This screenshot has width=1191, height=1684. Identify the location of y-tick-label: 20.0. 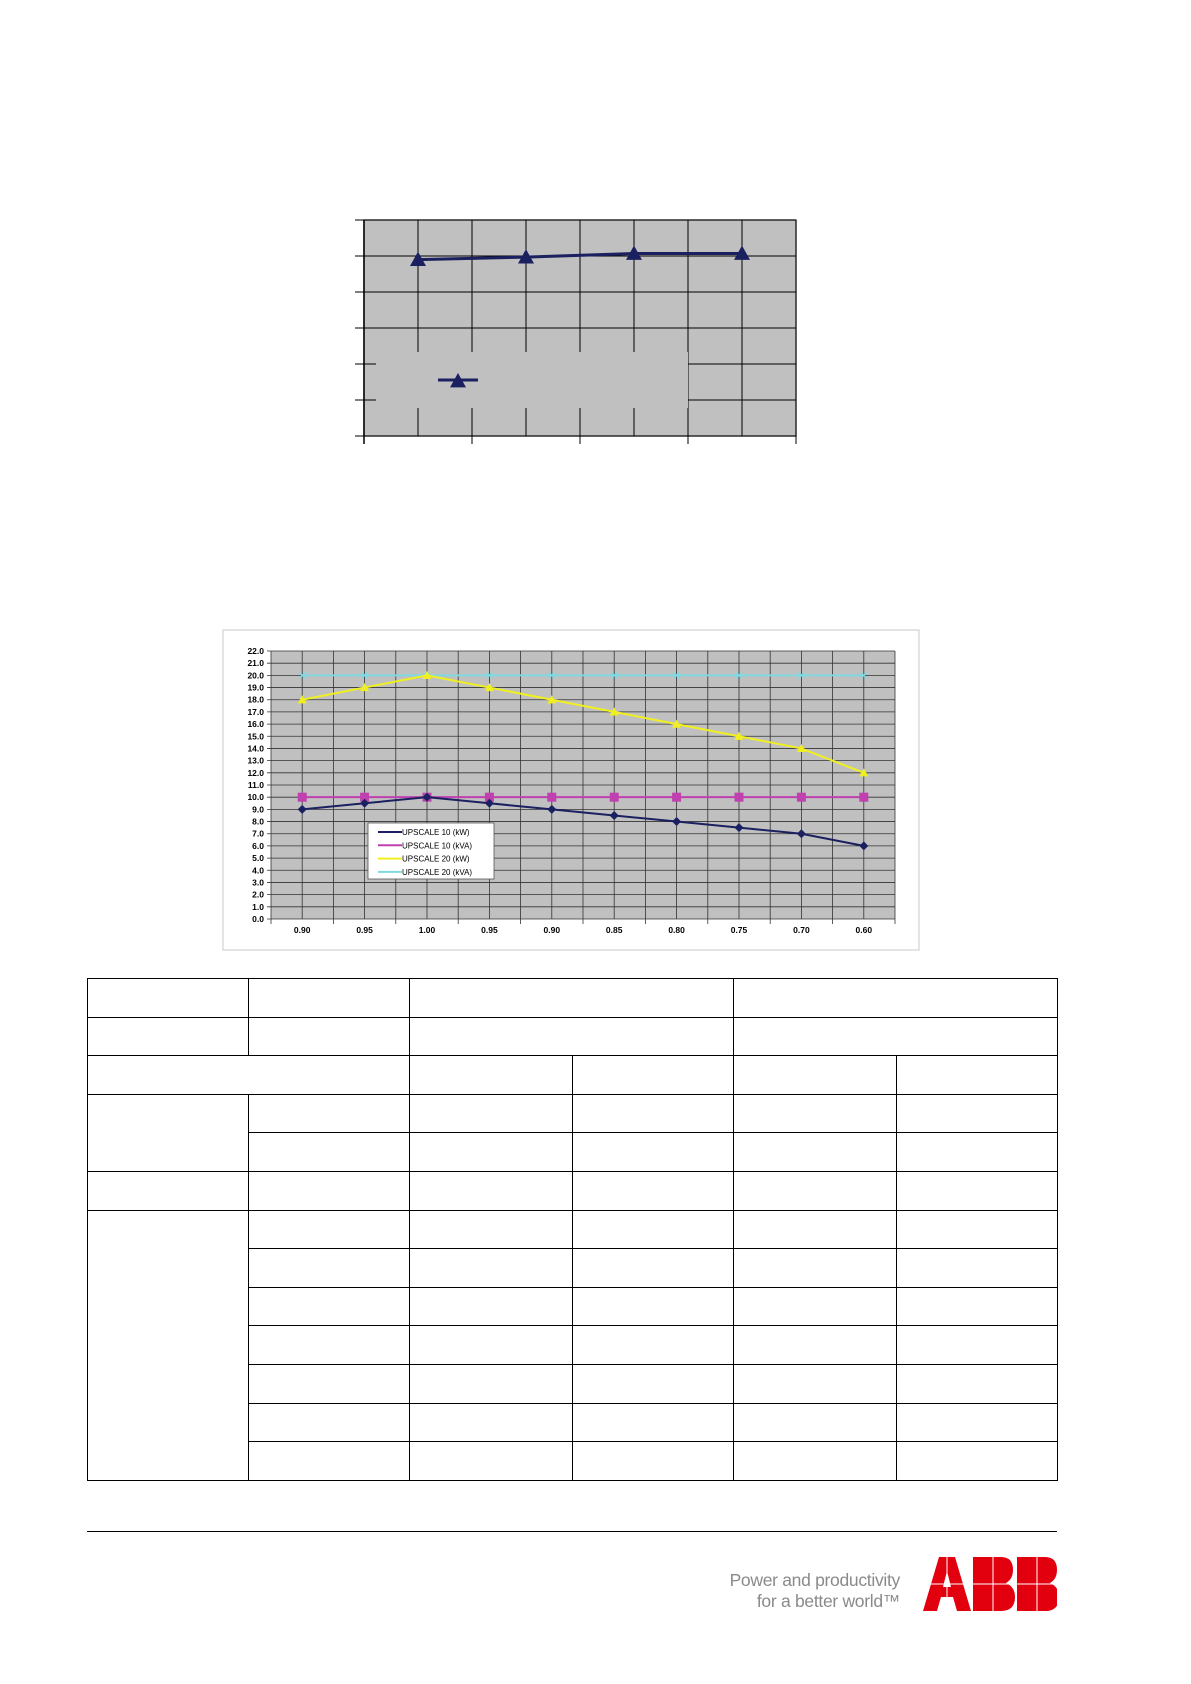
(255, 675).